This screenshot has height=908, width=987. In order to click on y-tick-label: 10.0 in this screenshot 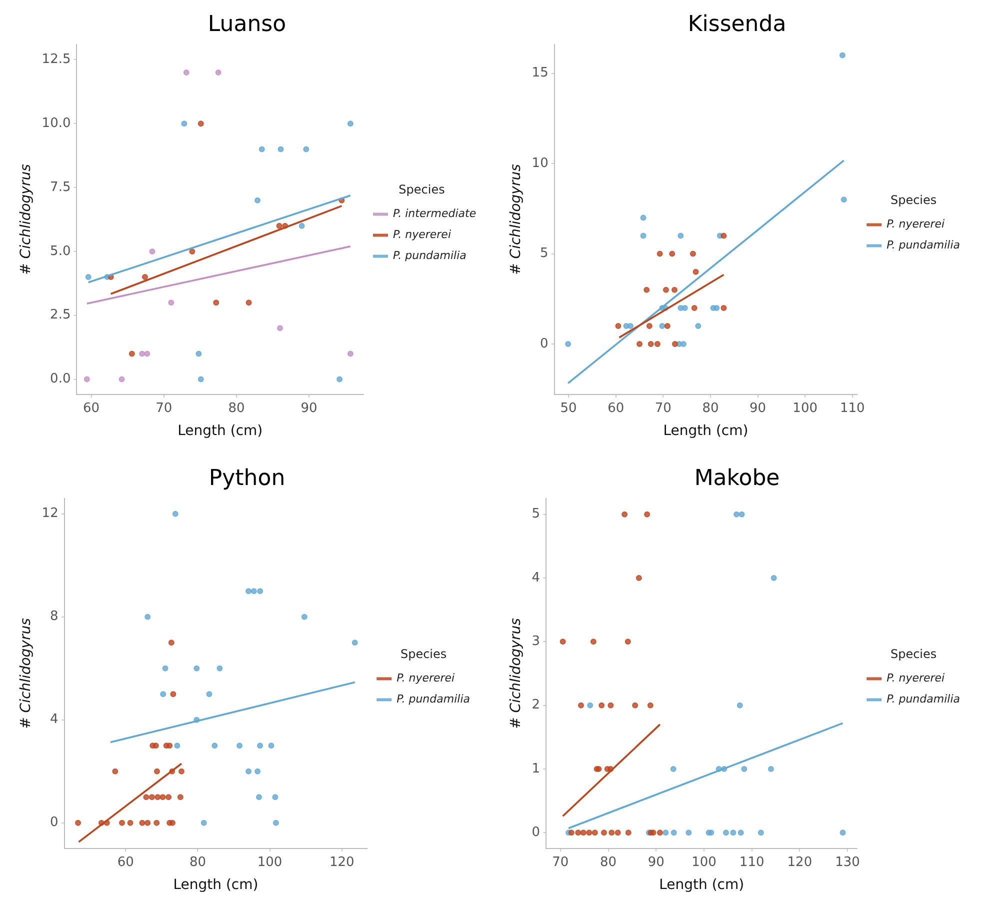, I will do `click(56, 124)`.